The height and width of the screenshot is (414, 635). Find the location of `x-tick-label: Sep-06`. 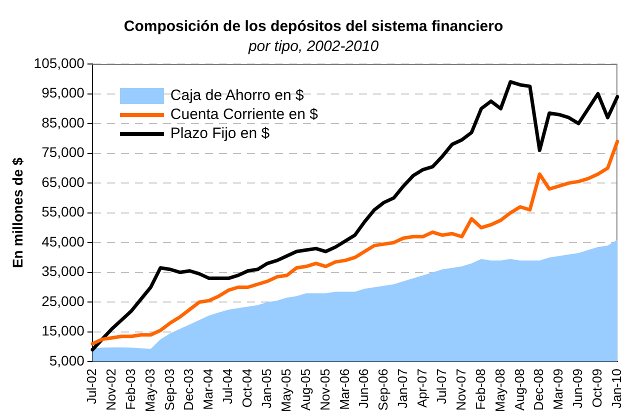

x-tick-label: Sep-06 is located at coordinates (383, 389).